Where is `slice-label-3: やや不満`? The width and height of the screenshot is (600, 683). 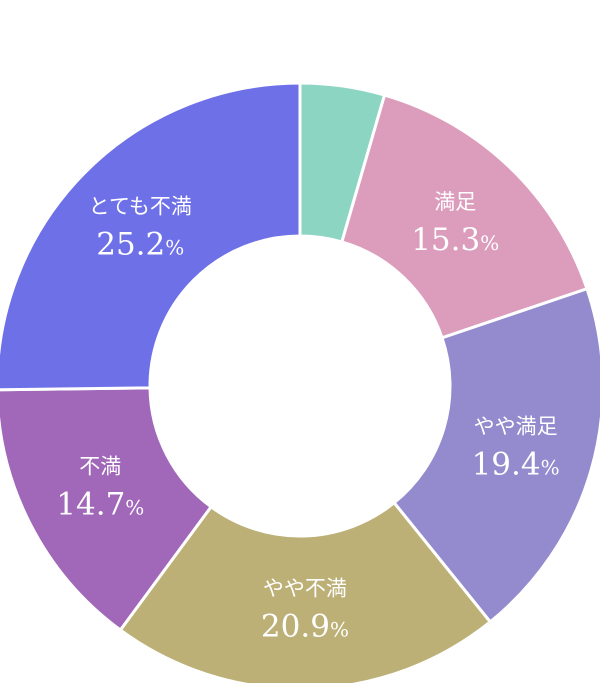
slice-label-3: やや不満 is located at coordinates (305, 588).